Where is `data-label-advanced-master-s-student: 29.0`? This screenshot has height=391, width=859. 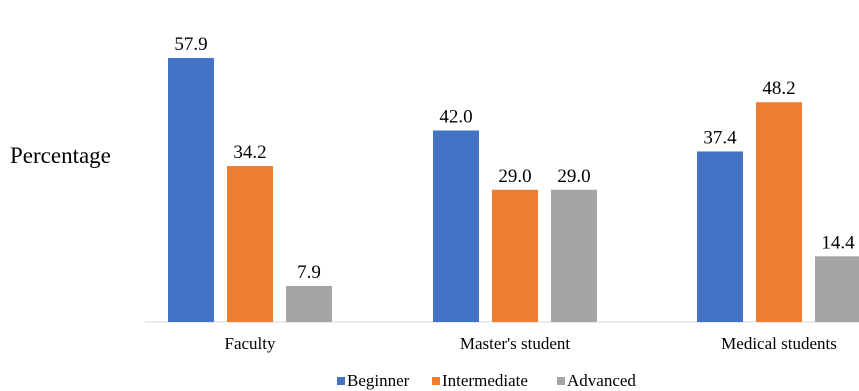
data-label-advanced-master-s-student: 29.0 is located at coordinates (573, 176).